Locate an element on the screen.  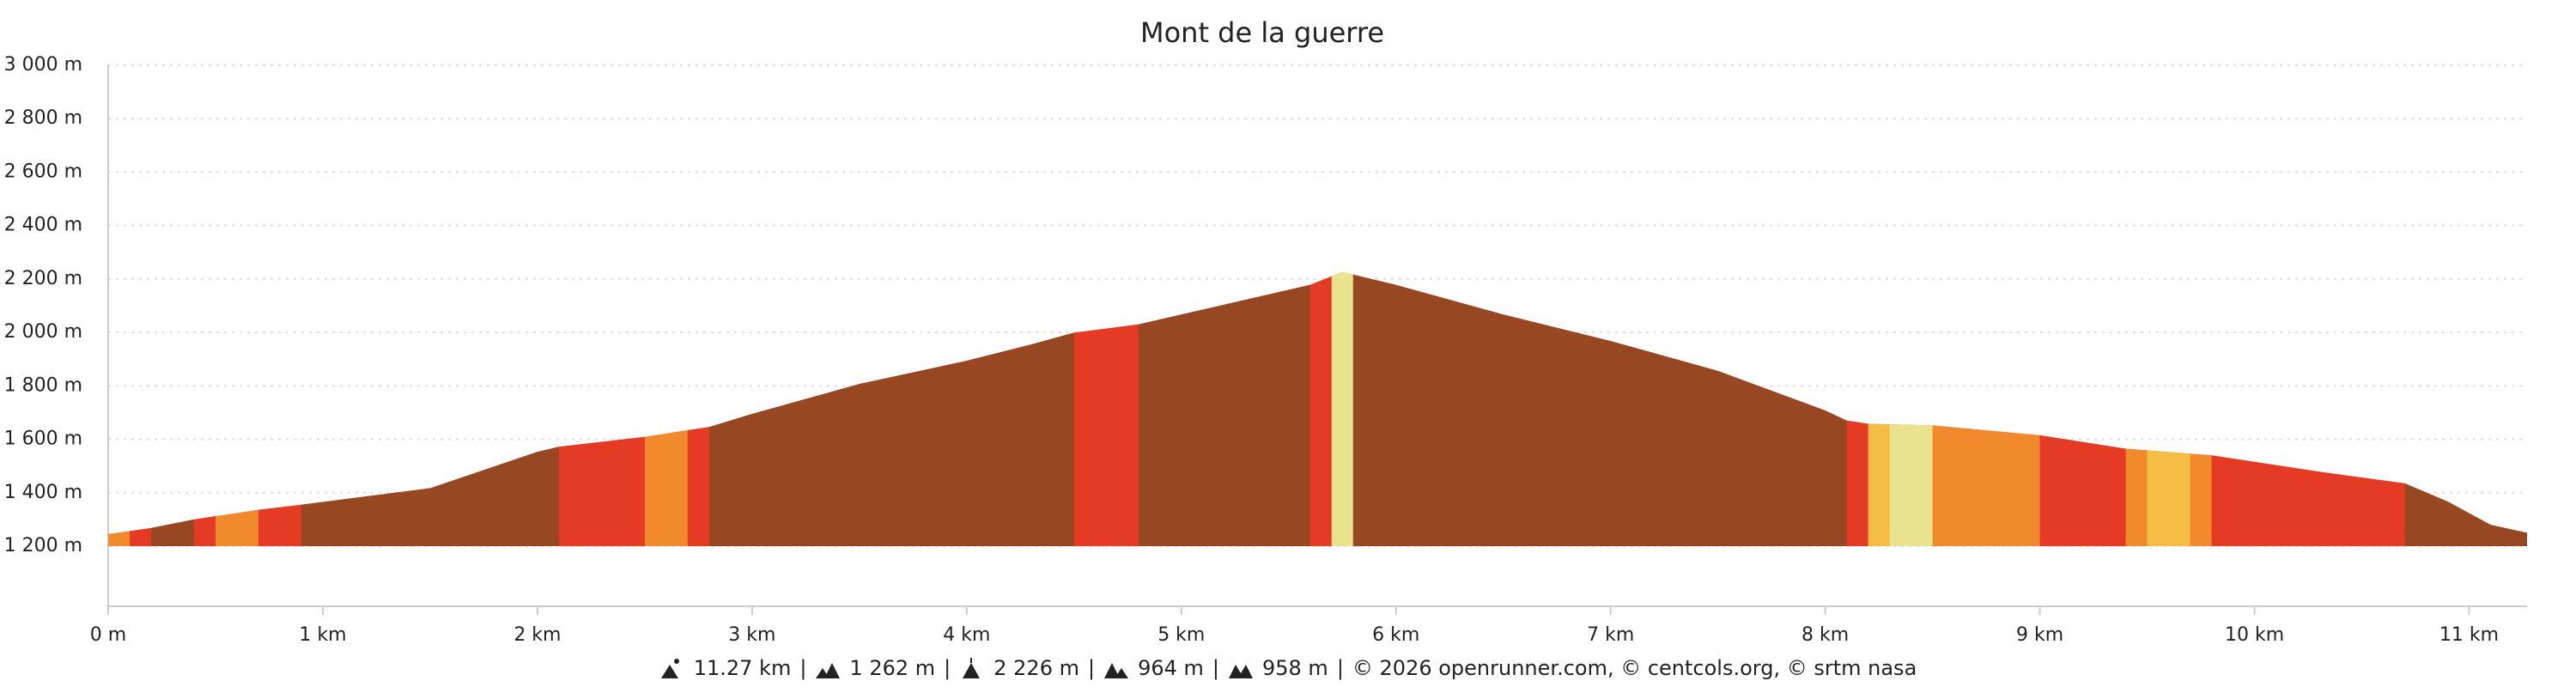
x-tick-label: 5 km is located at coordinates (1181, 635).